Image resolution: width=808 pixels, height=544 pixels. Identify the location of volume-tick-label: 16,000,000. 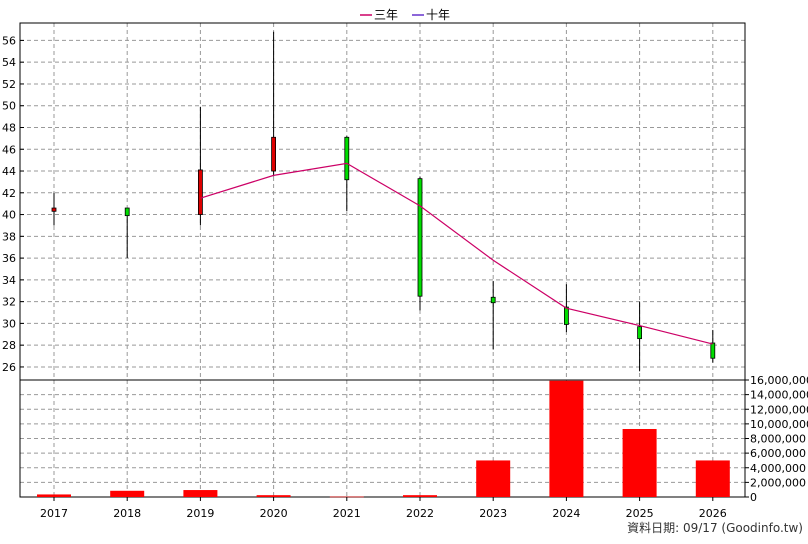
(779, 380).